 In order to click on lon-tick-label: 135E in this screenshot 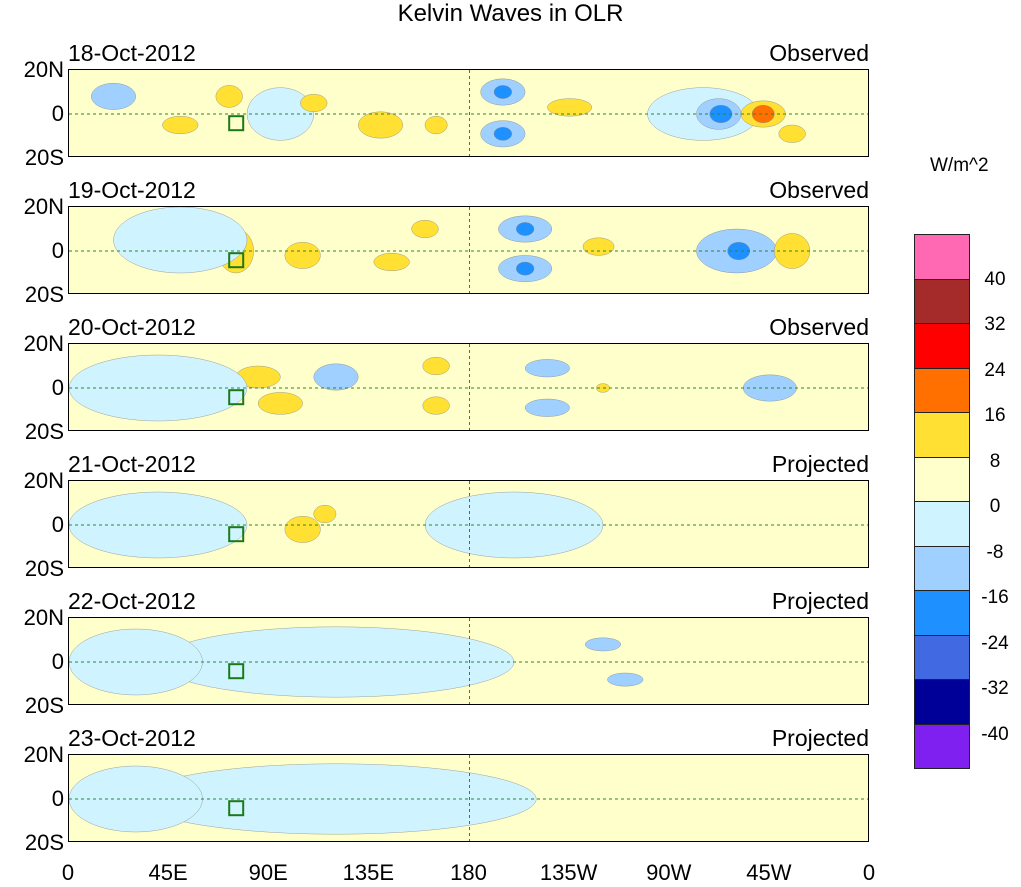, I will do `click(368, 872)`.